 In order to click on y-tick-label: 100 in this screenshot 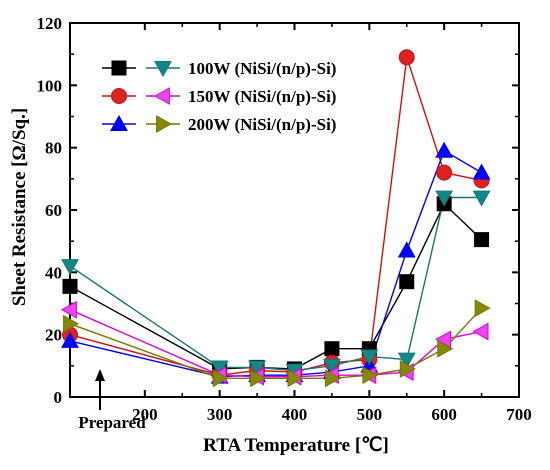, I will do `click(50, 85)`.